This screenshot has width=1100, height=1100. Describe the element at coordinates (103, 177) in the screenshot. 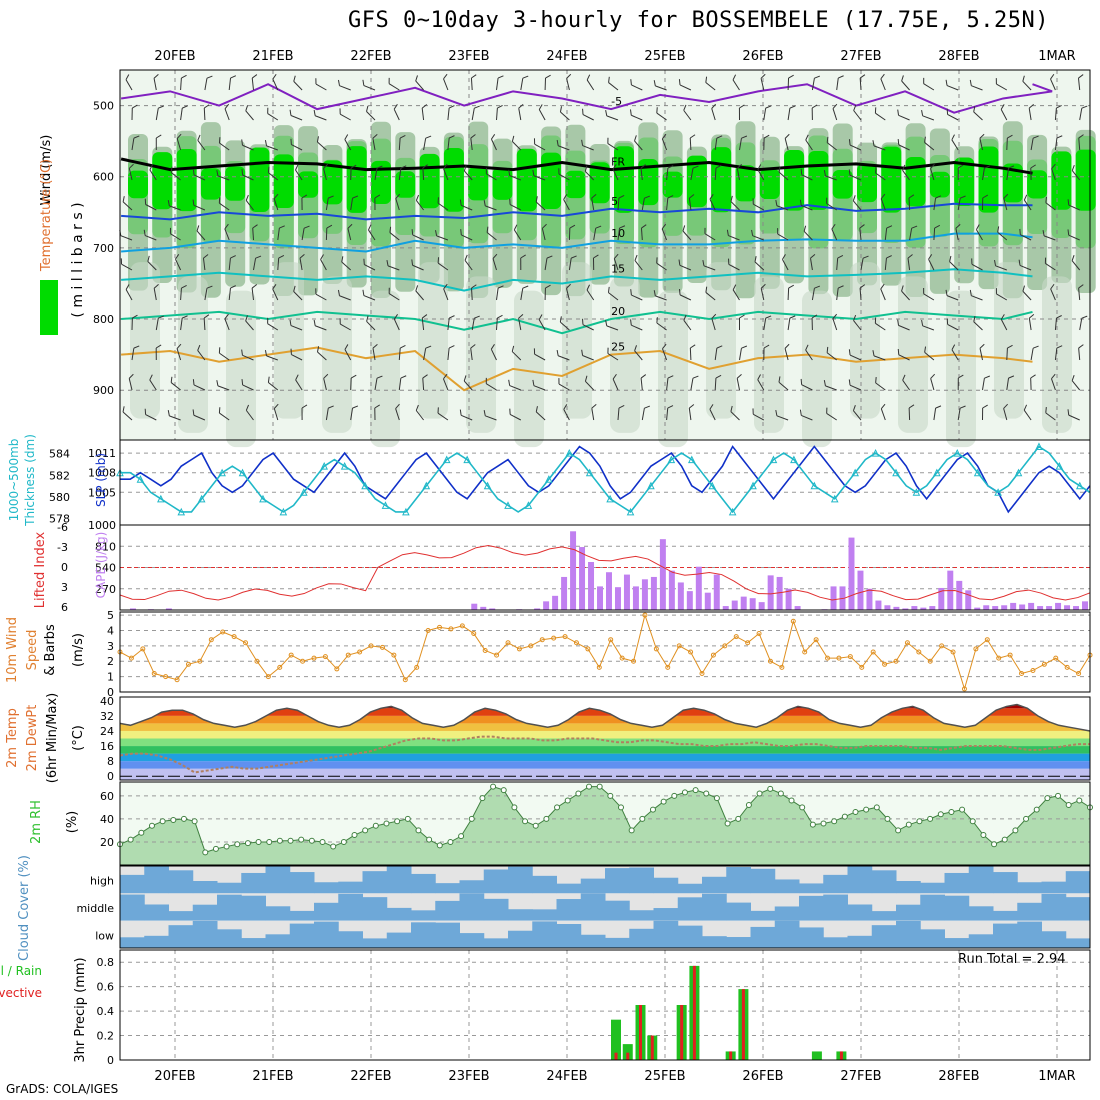

I see `upper-tick-label: 600` at that location.